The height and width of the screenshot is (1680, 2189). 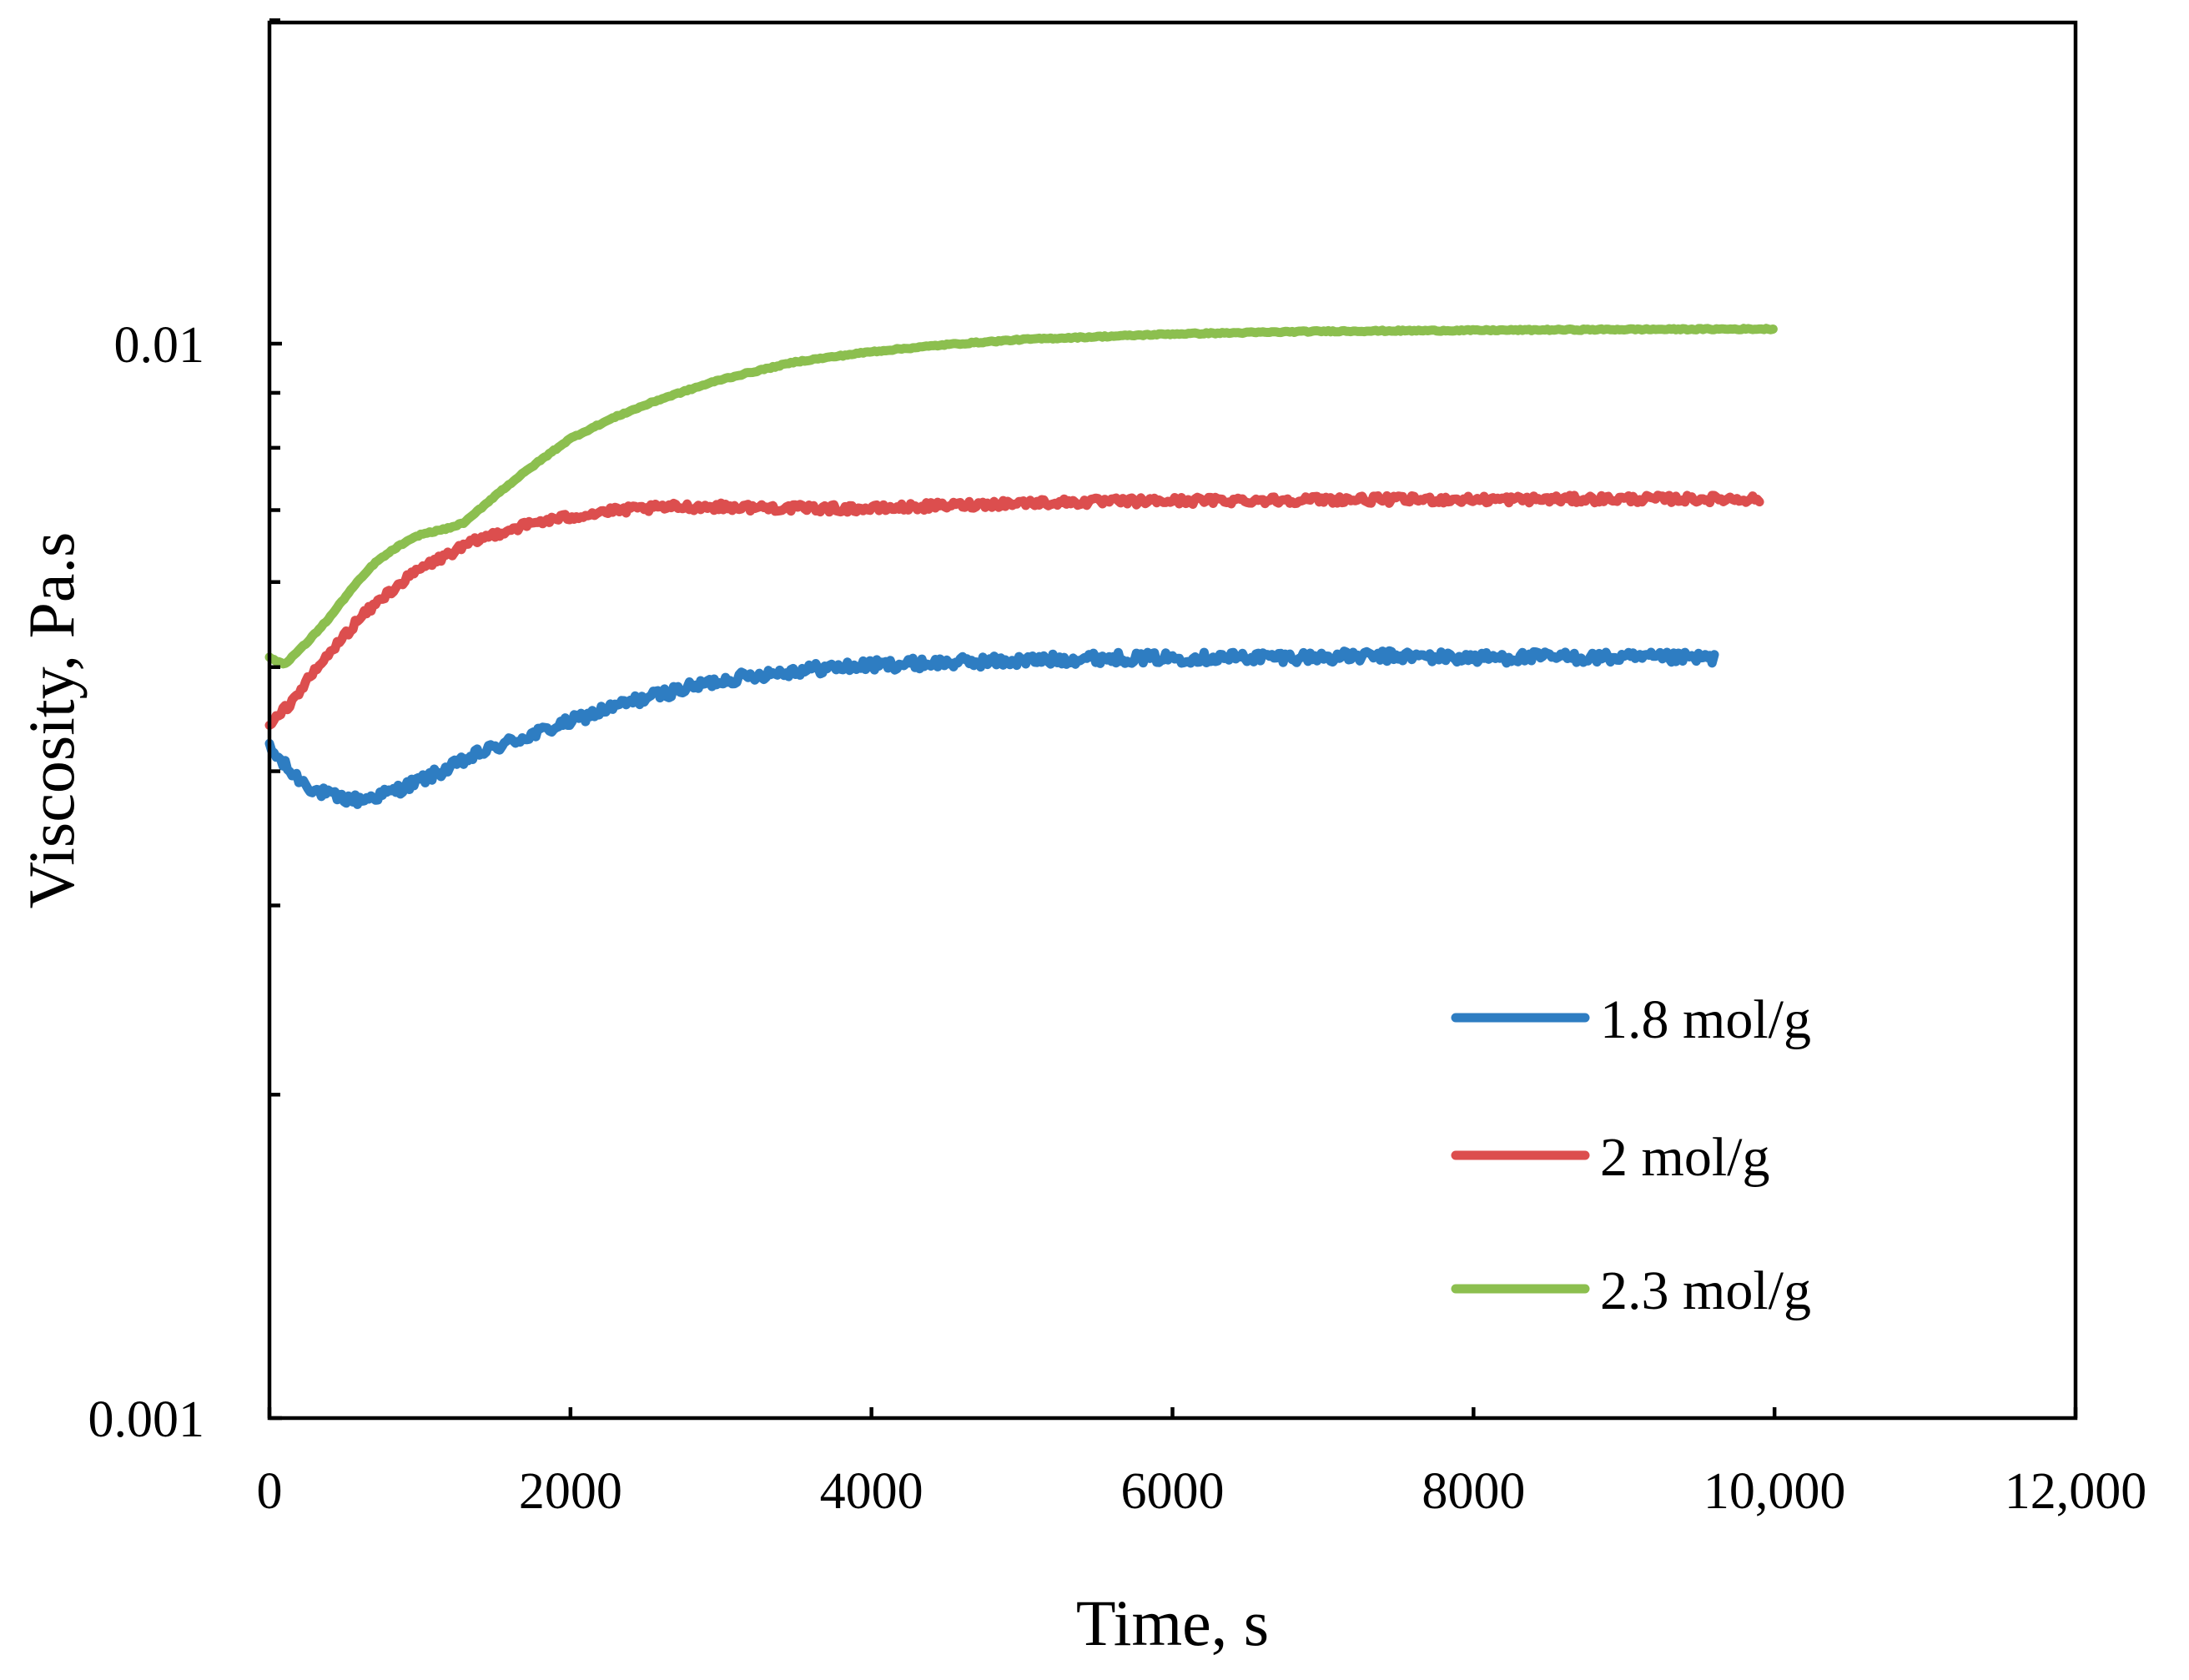 I want to click on x-axis-title: Time, s, so click(x=1172, y=1623).